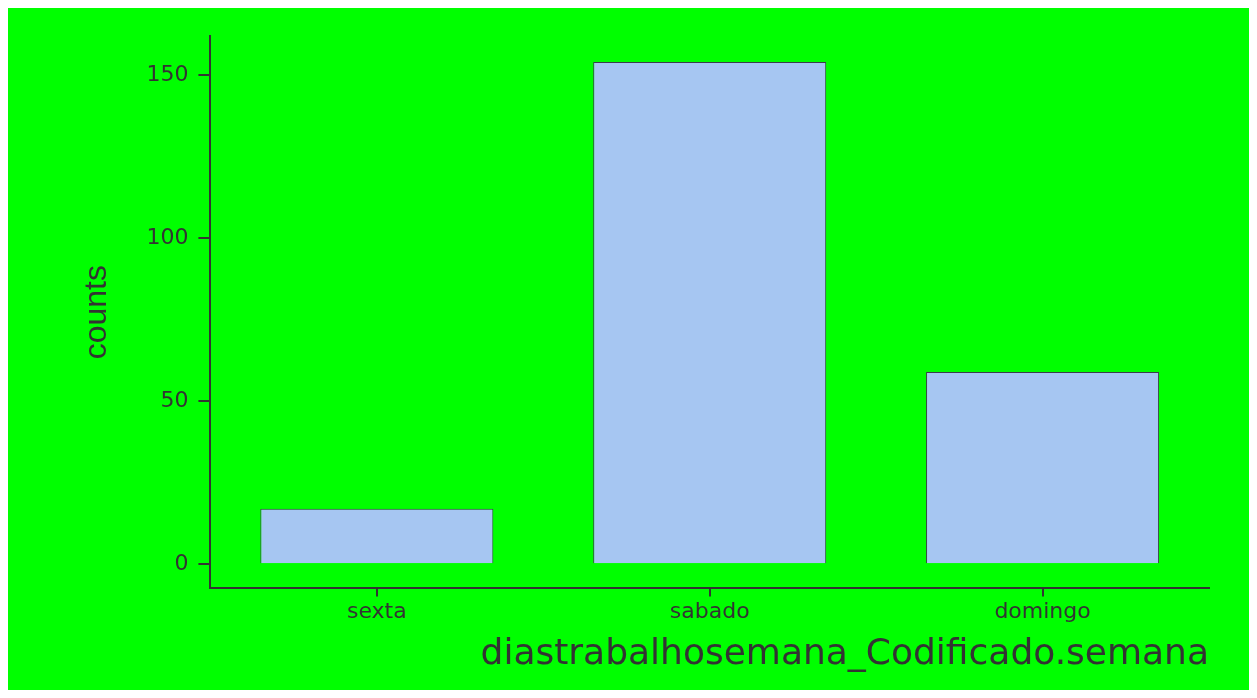 The height and width of the screenshot is (698, 1257). Describe the element at coordinates (376, 611) in the screenshot. I see `x-tick-label: sexta` at that location.